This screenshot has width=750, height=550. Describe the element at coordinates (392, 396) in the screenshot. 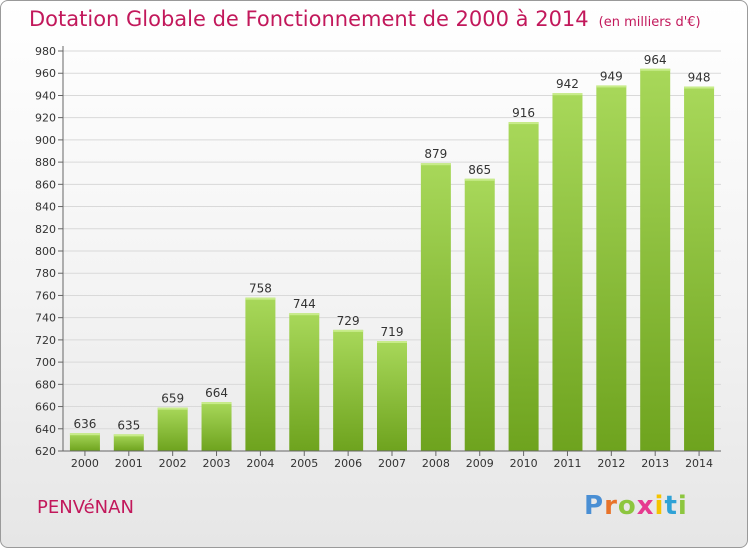

I see `bar-2007` at that location.